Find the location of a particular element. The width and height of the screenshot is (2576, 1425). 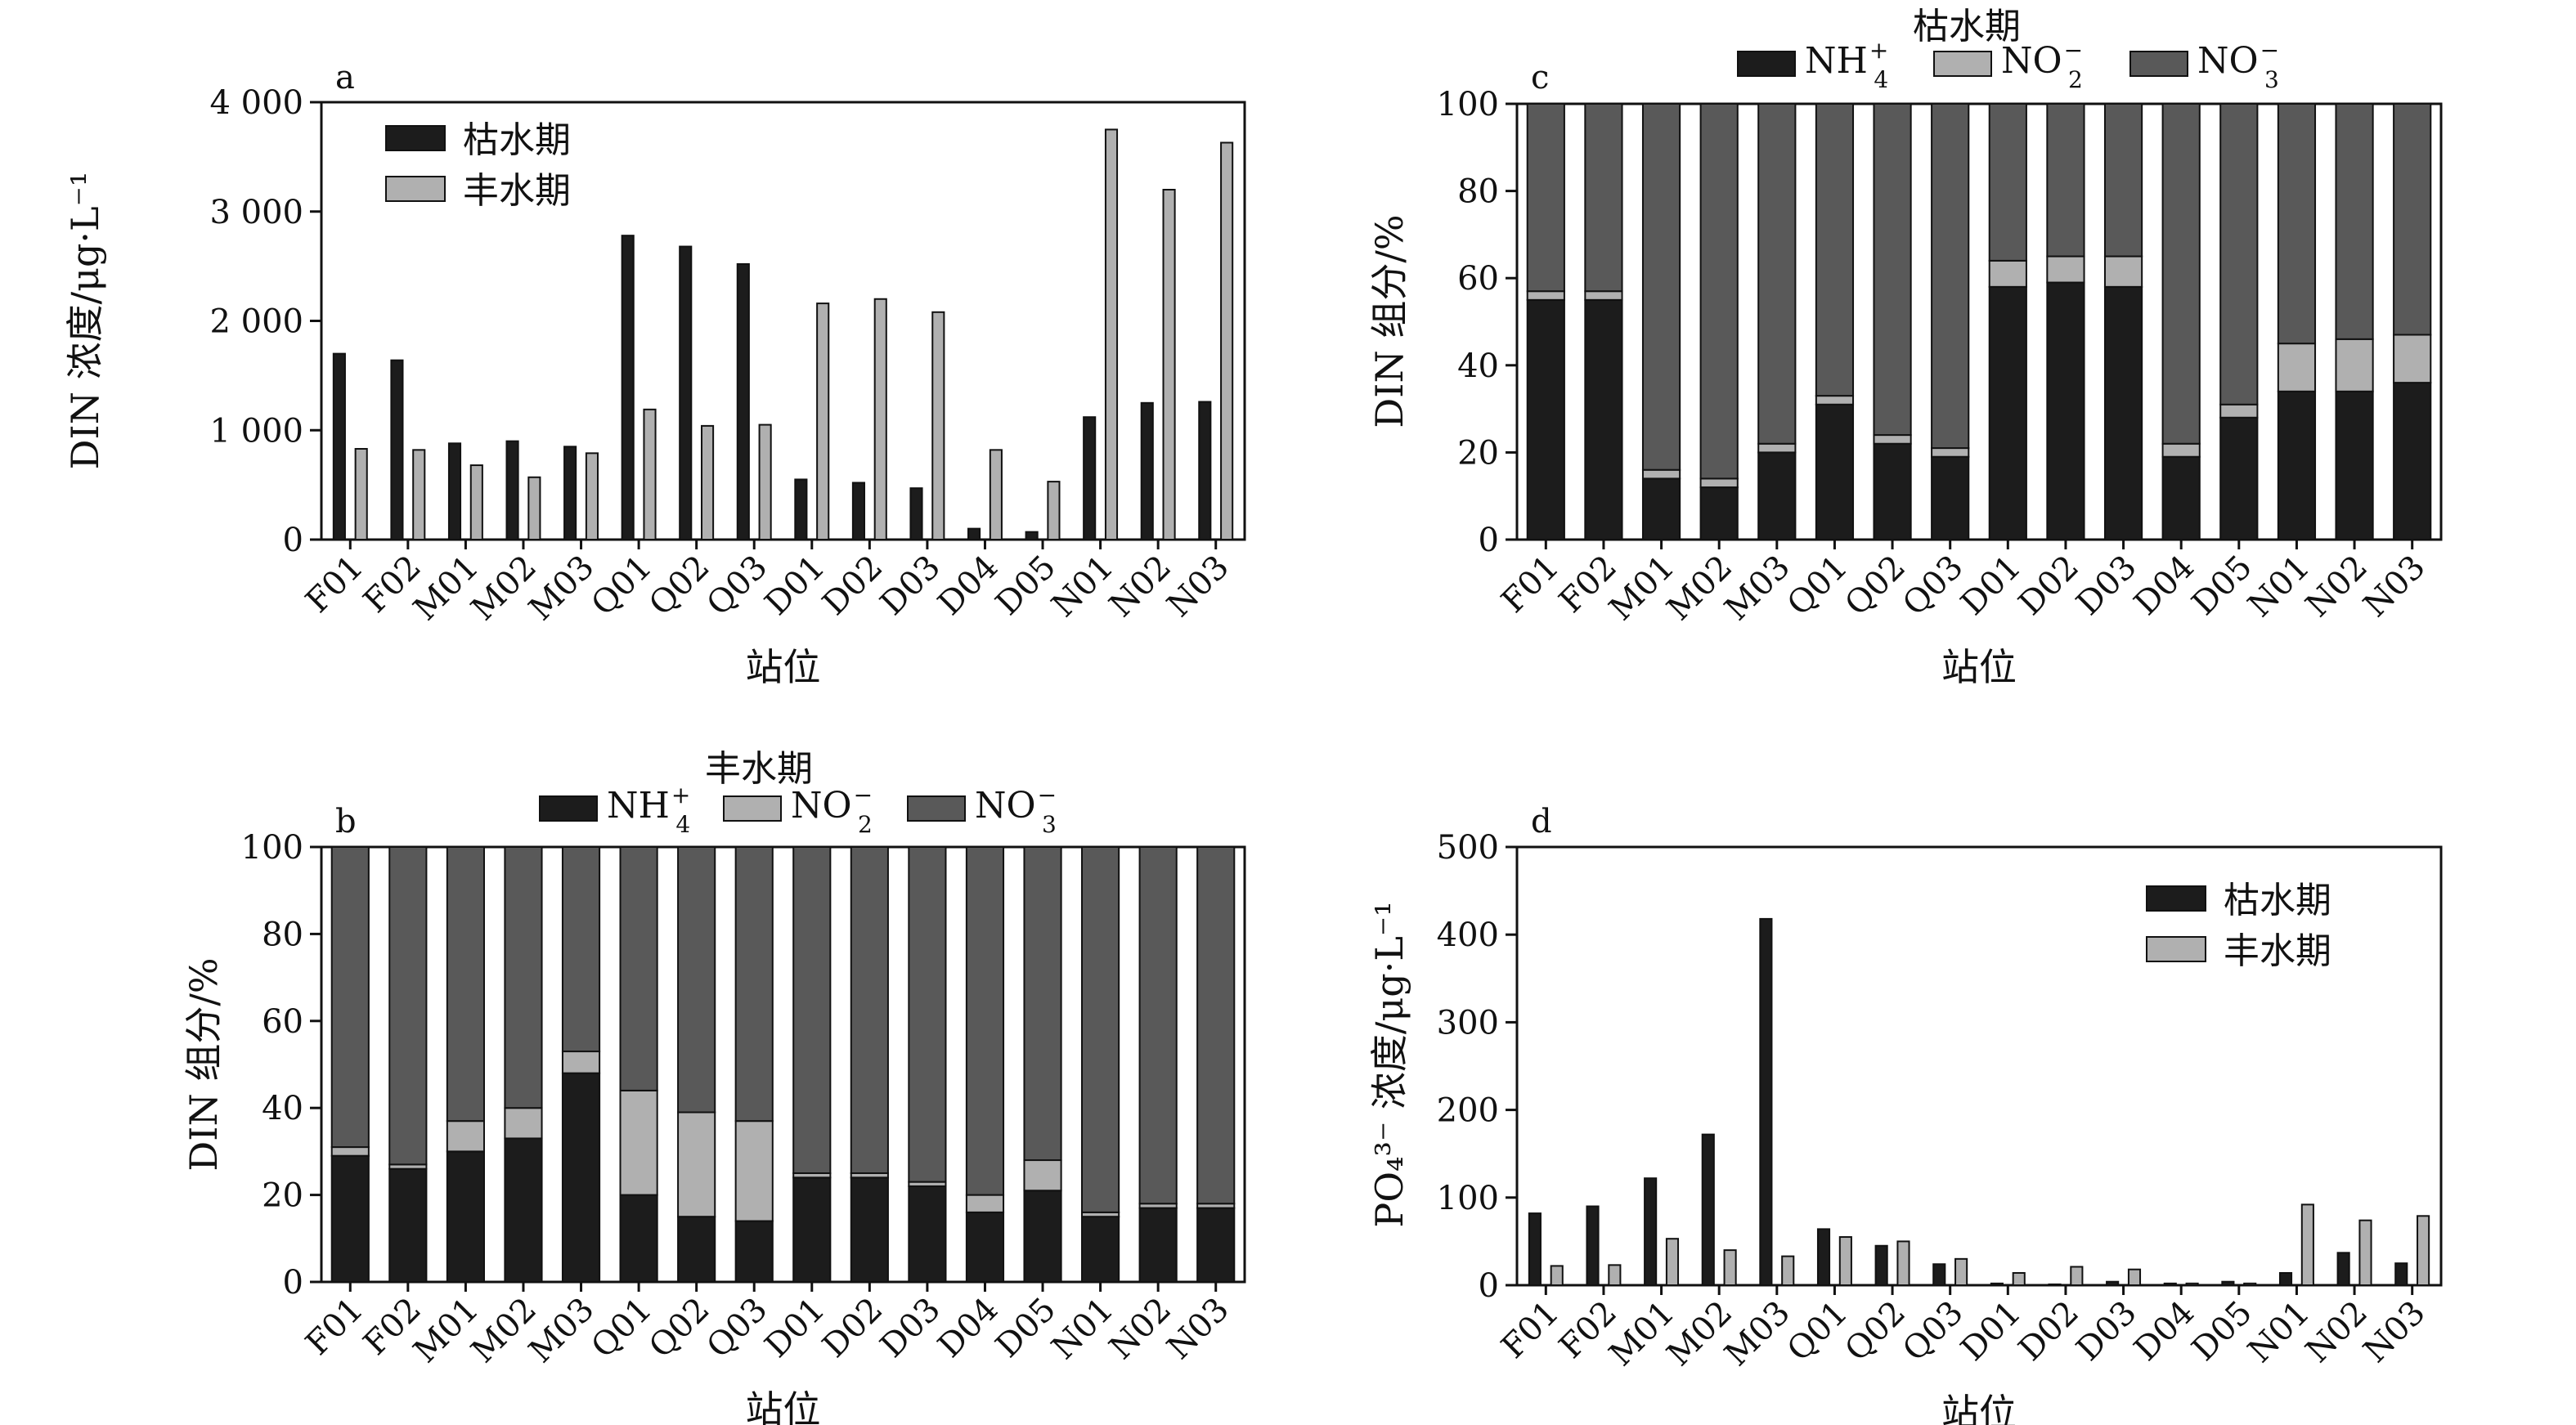

chart-title: 枯水期 is located at coordinates (1967, 26).